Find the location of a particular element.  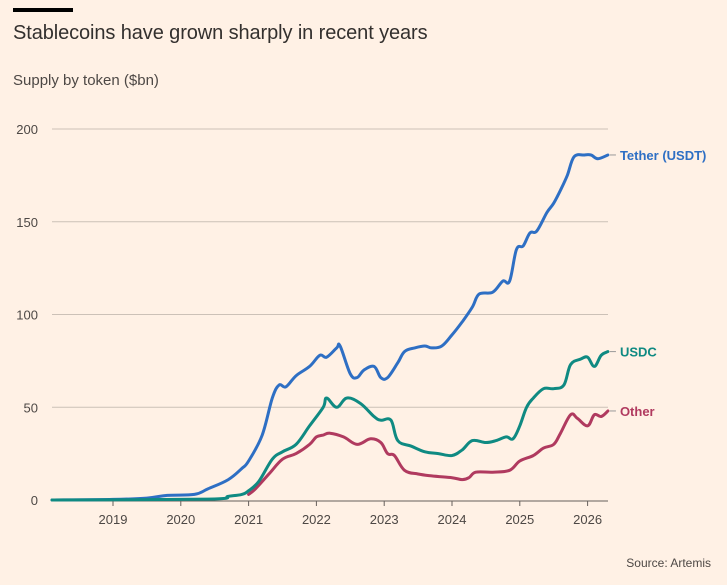

x-axis: 2019 2020 2021 2022 2023 2024 2025 2026 is located at coordinates (330, 513).